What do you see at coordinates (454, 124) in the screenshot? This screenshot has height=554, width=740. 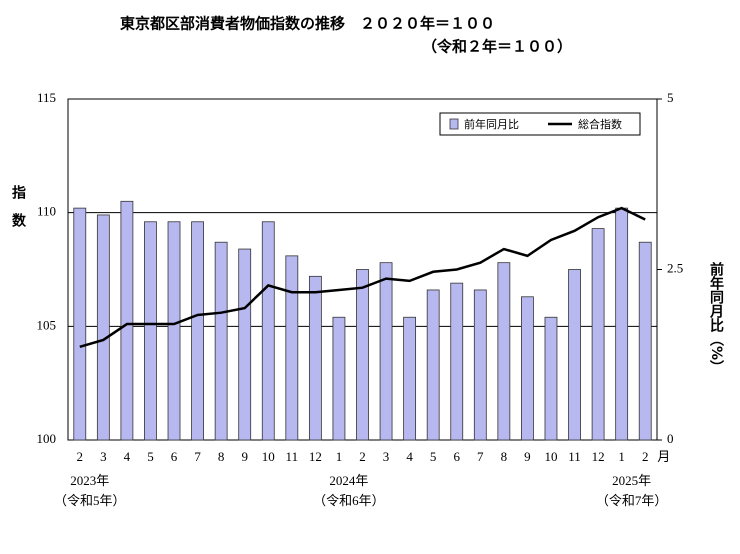 I see `legend-swatch` at bounding box center [454, 124].